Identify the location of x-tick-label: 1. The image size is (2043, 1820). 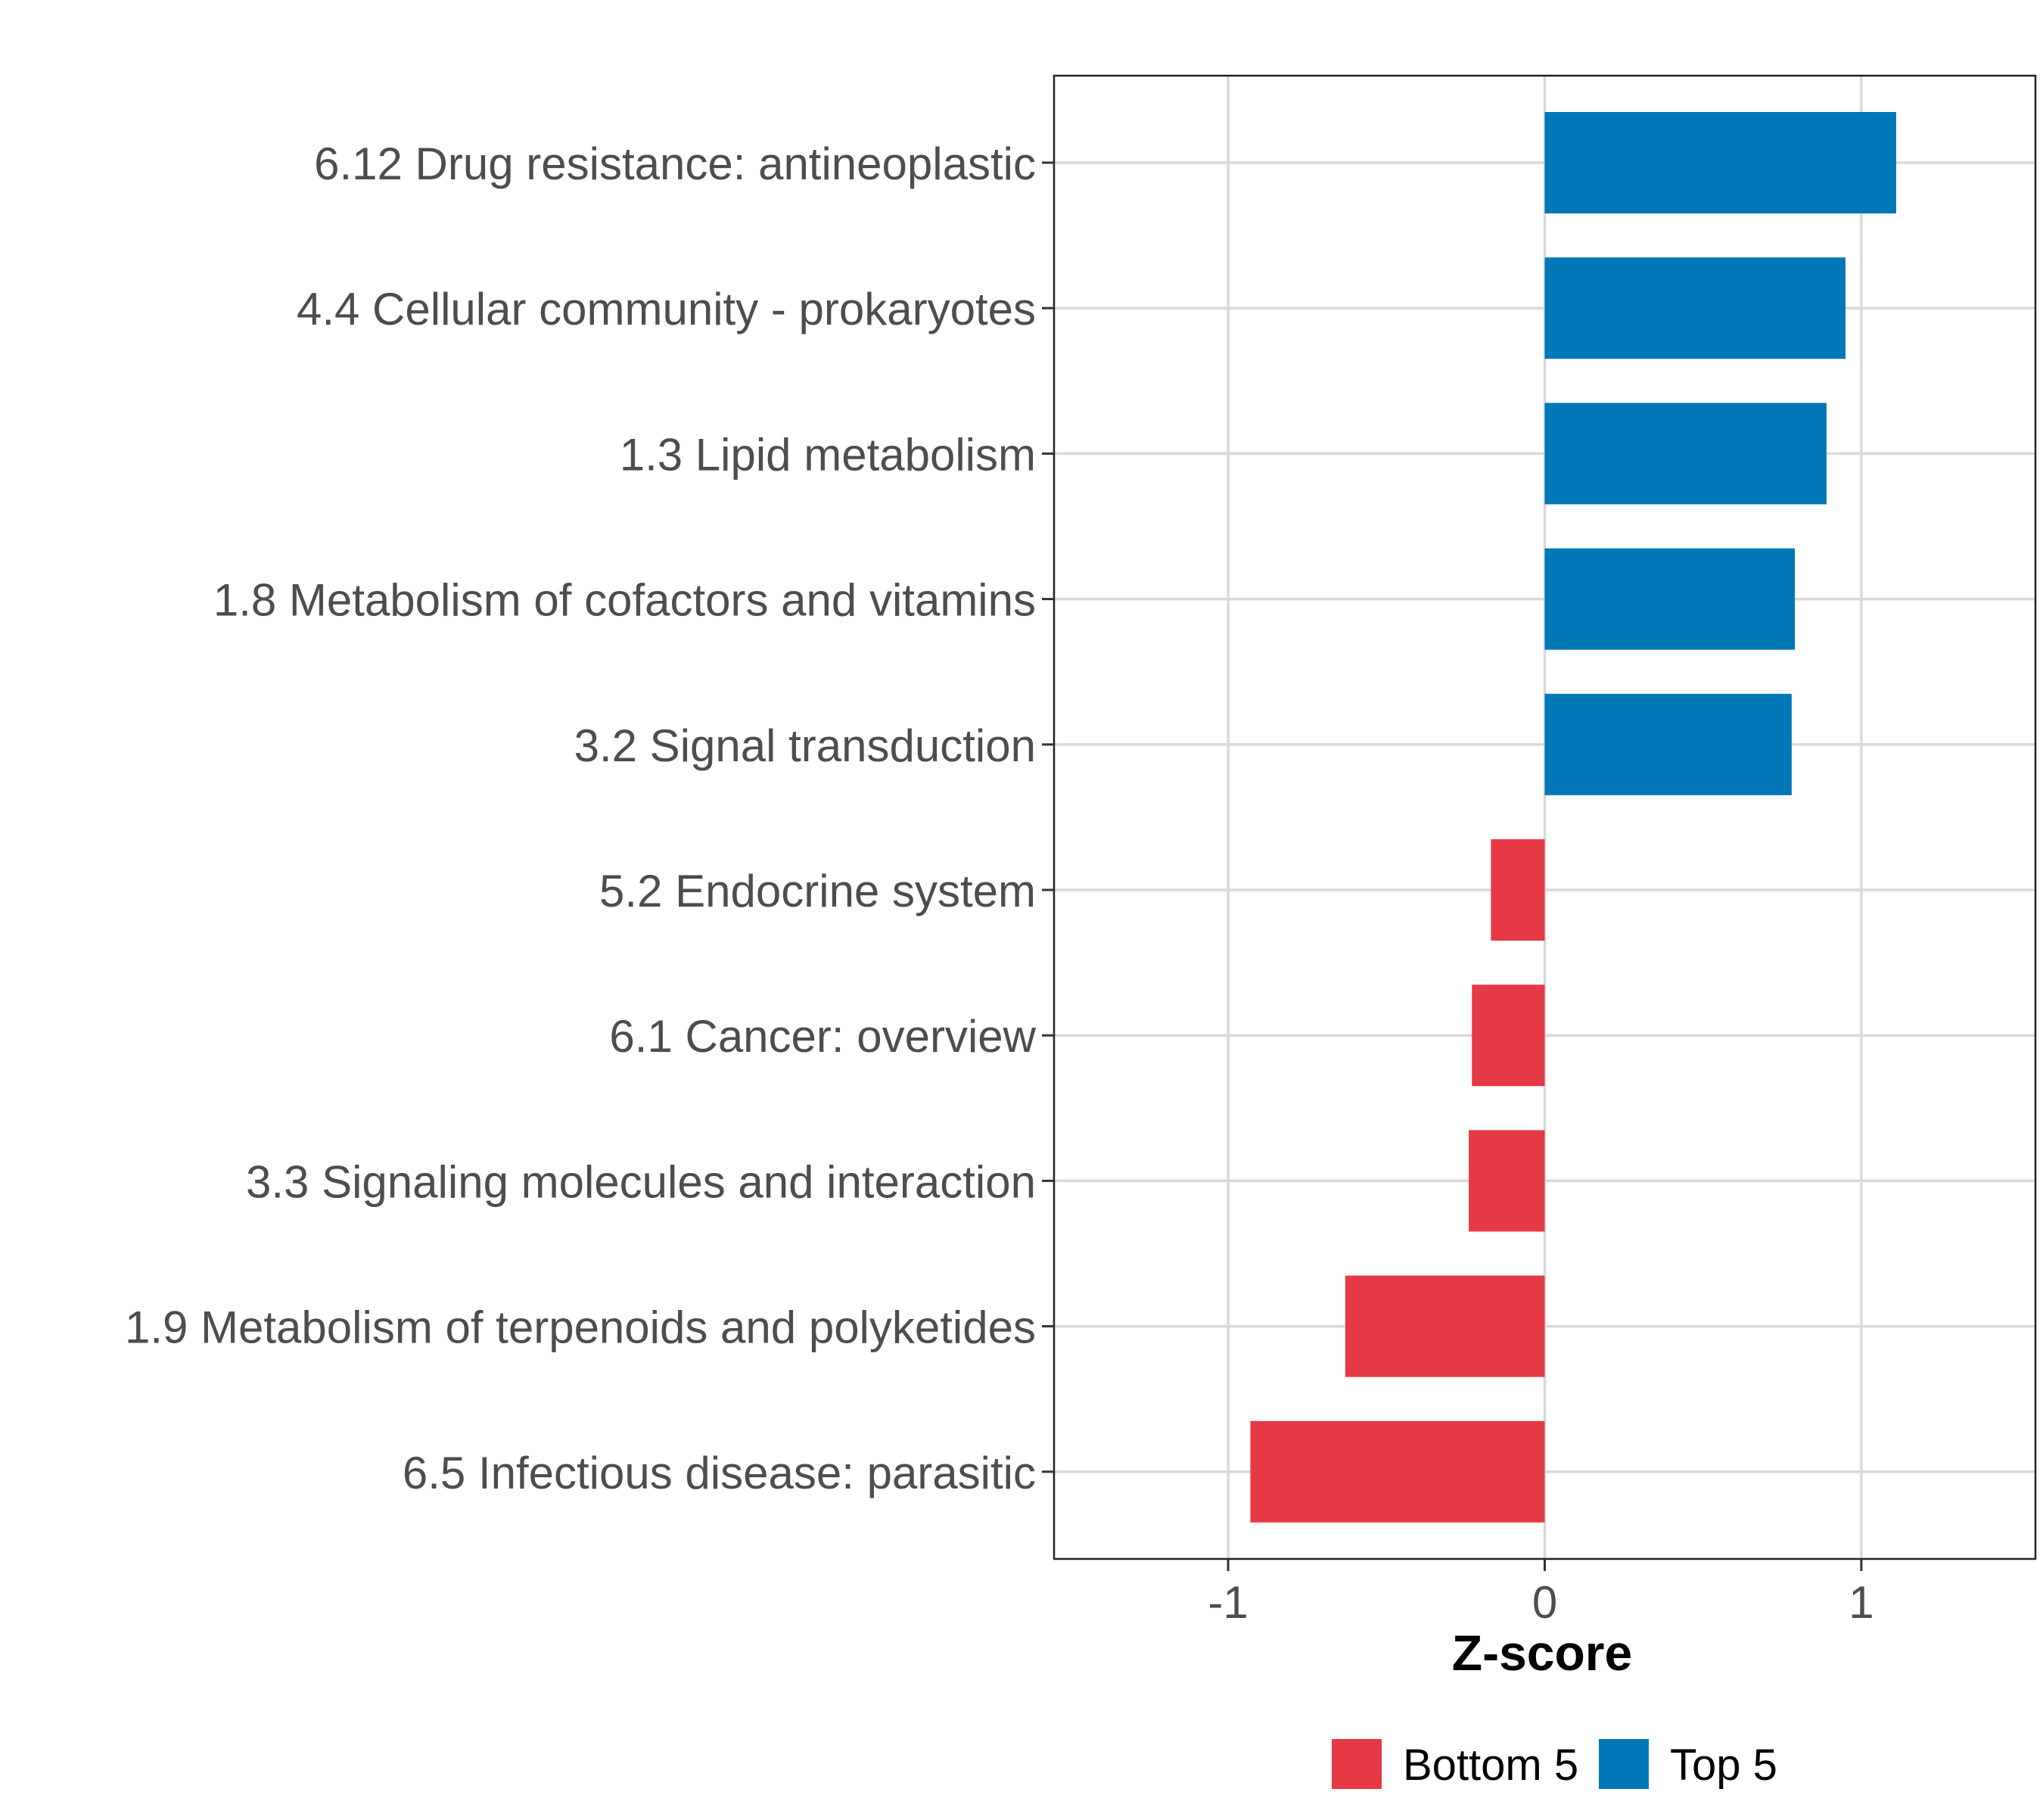
(1861, 1603).